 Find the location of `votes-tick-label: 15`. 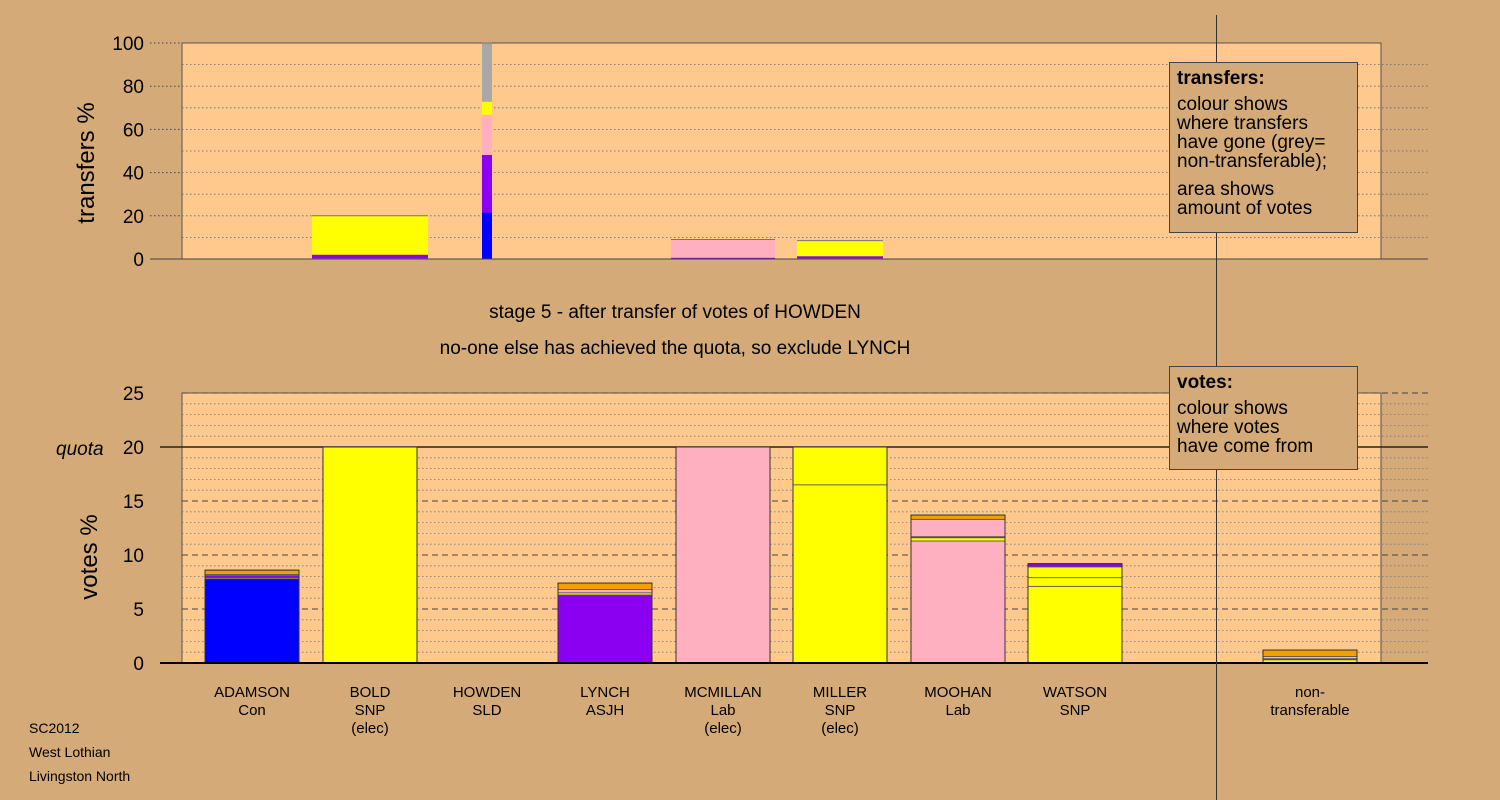

votes-tick-label: 15 is located at coordinates (133, 502).